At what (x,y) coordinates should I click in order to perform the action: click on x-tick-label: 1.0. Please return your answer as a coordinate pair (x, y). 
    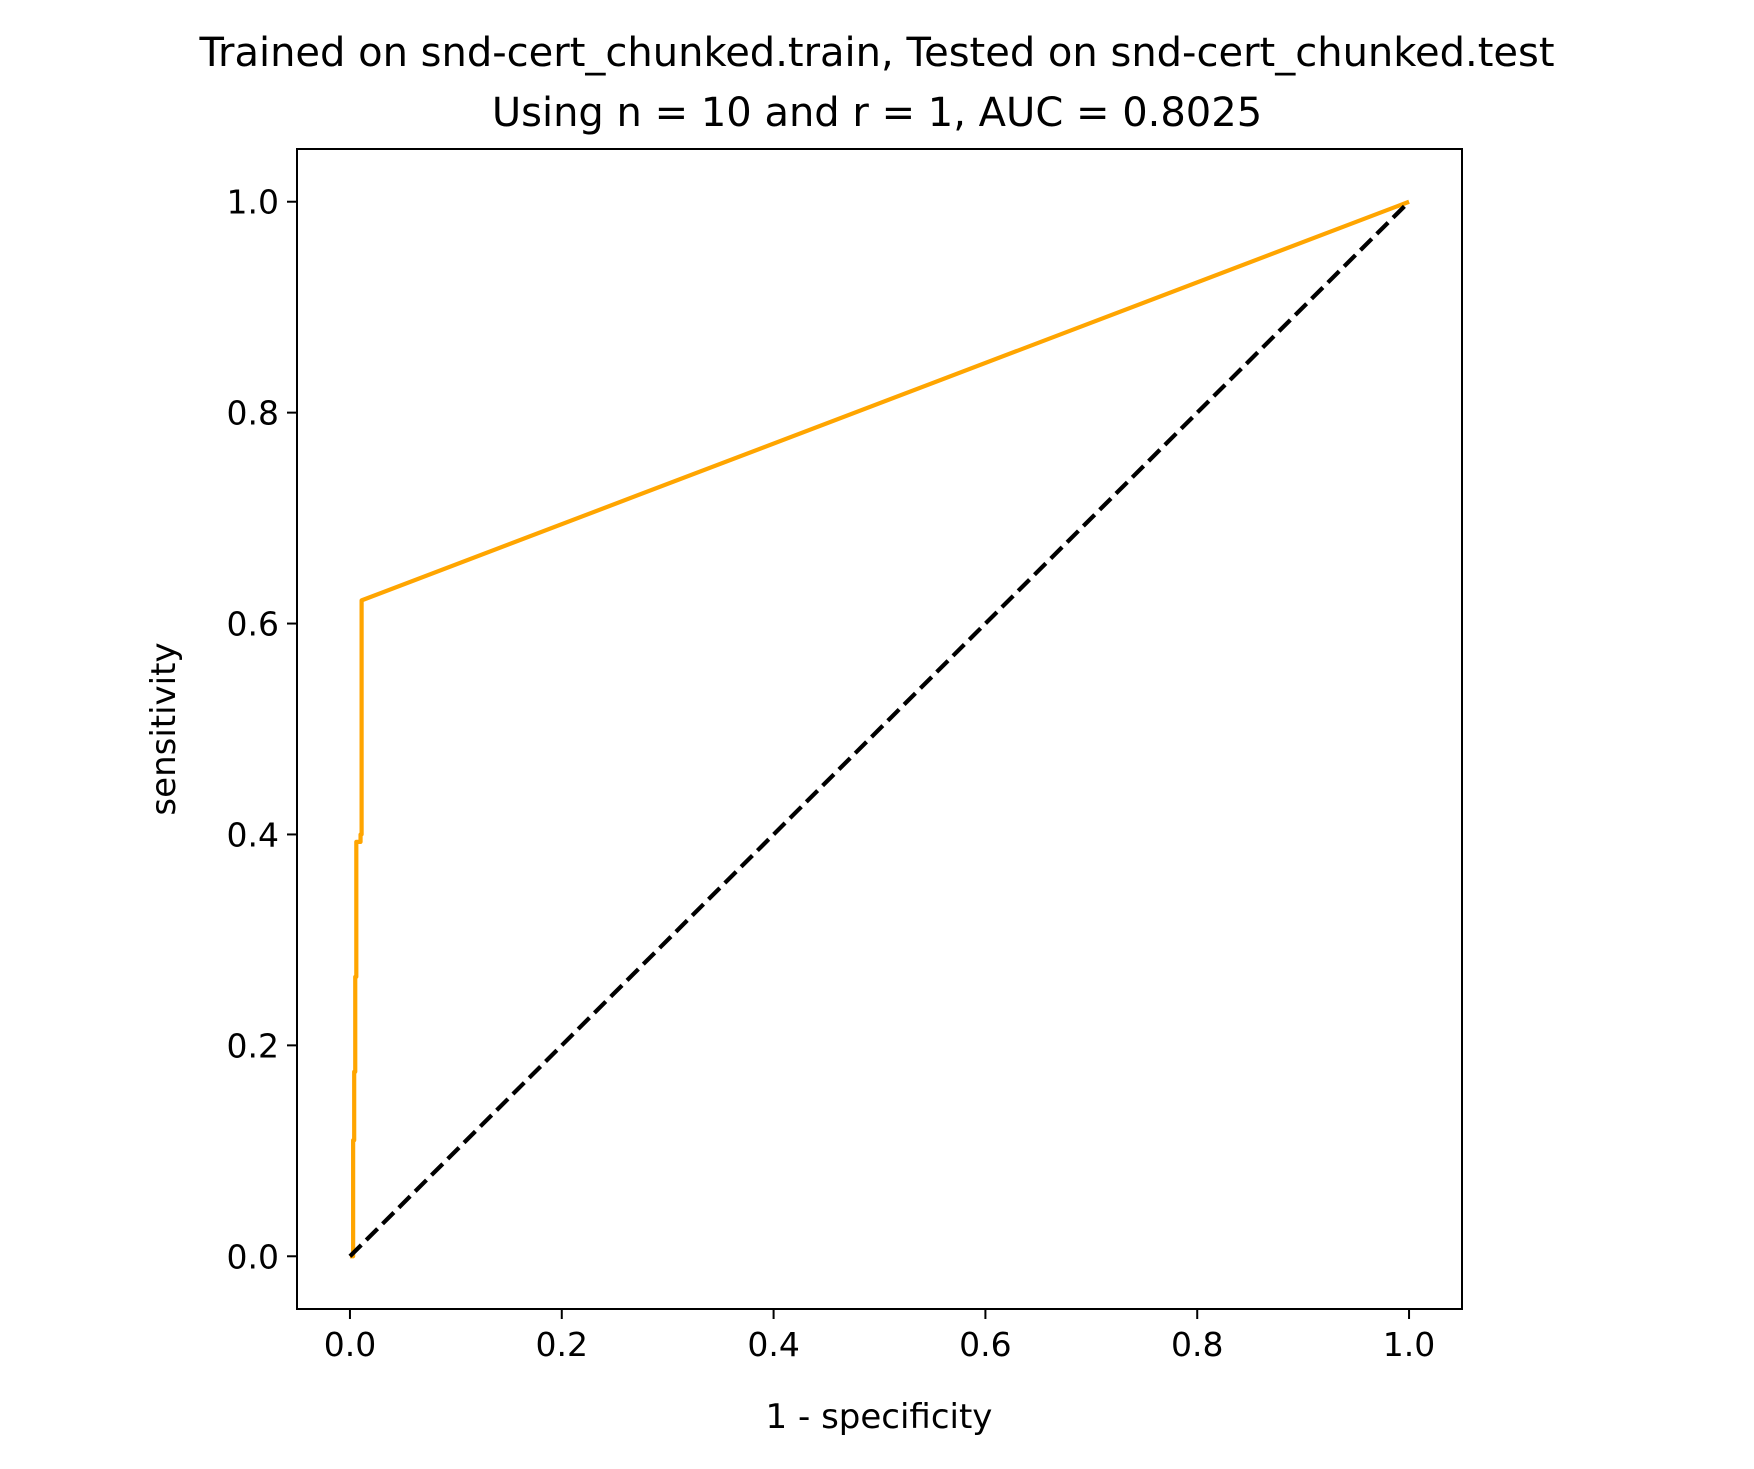
    Looking at the image, I should click on (1409, 1344).